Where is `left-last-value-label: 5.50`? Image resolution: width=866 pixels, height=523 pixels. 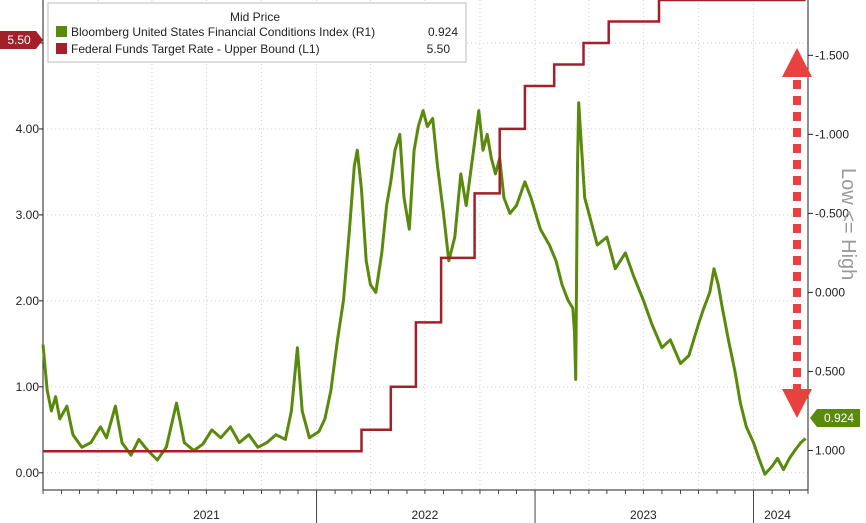
left-last-value-label: 5.50 is located at coordinates (19, 40).